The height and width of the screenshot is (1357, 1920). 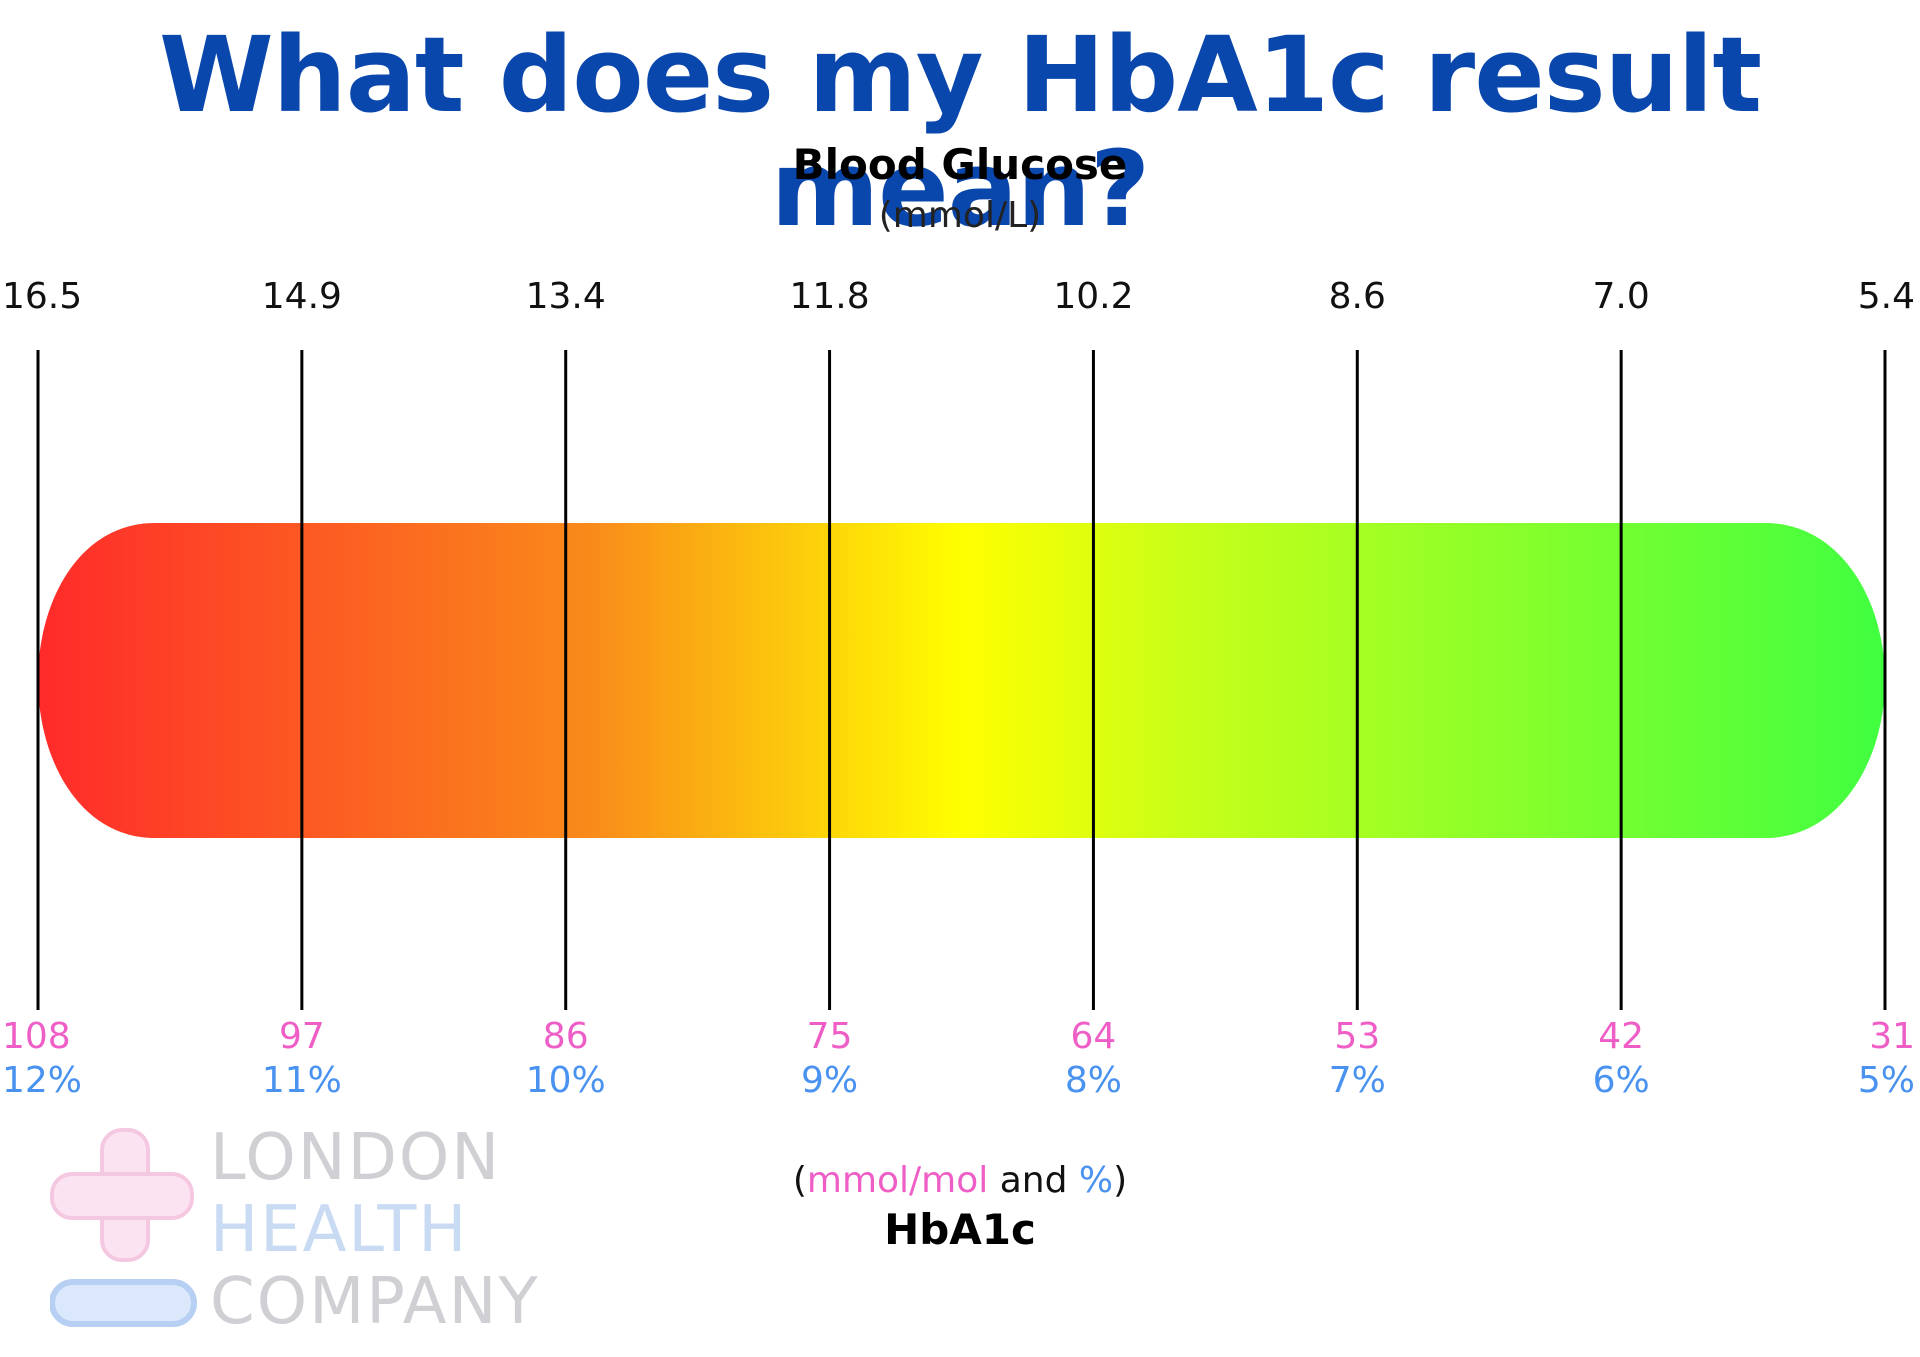 I want to click on unit-close-paren: ), so click(x=1120, y=1180).